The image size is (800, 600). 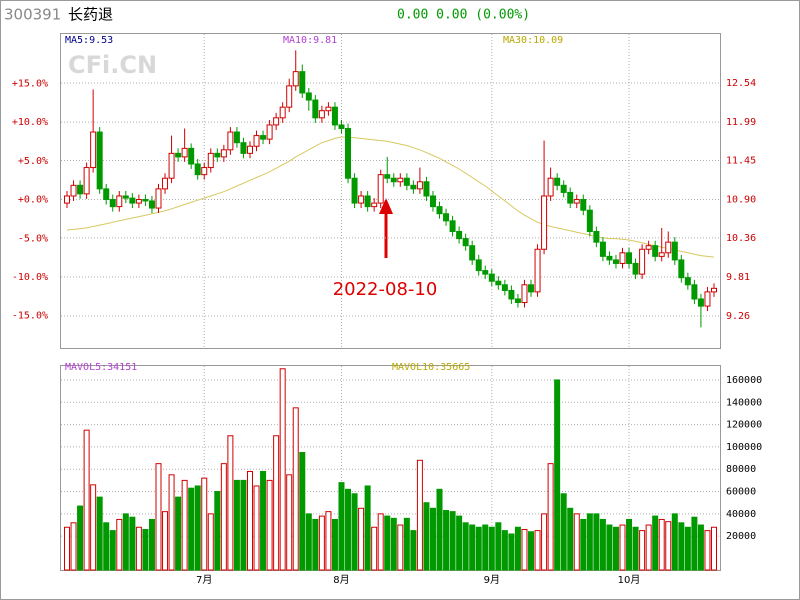 I want to click on legend-entry: MAVOL5:34151, so click(x=101, y=367).